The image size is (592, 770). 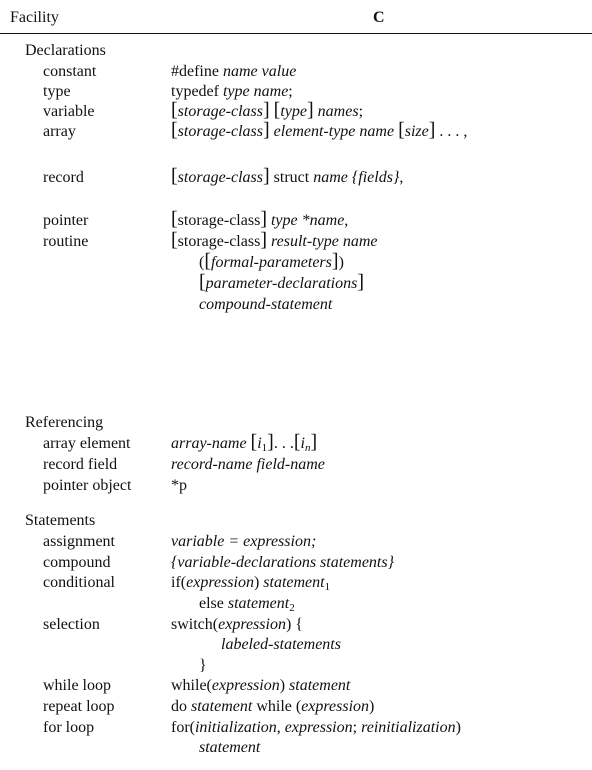 I want to click on row-syntax: {variable-declarations statements}, so click(x=282, y=562).